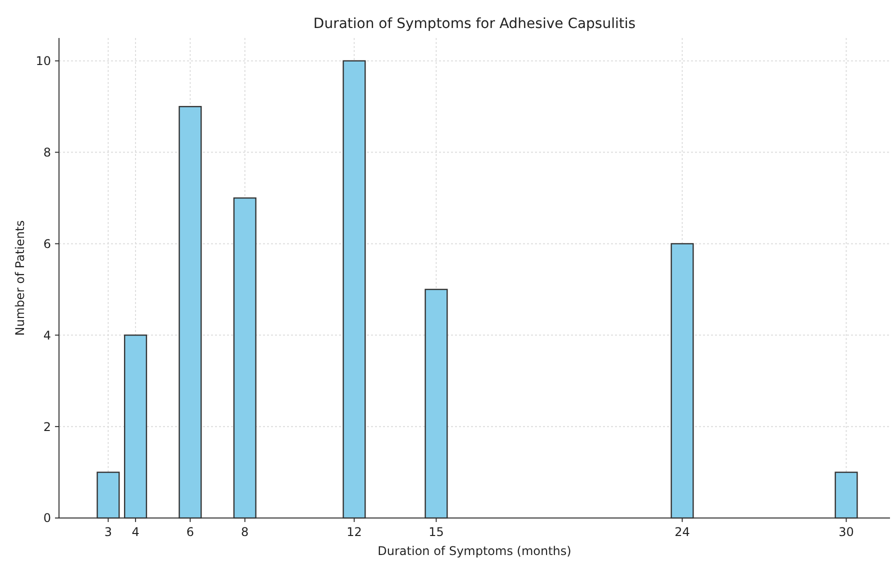 Image resolution: width=896 pixels, height=567 pixels. Describe the element at coordinates (475, 551) in the screenshot. I see `x-axis-title: Duration of Symptoms (months)` at that location.